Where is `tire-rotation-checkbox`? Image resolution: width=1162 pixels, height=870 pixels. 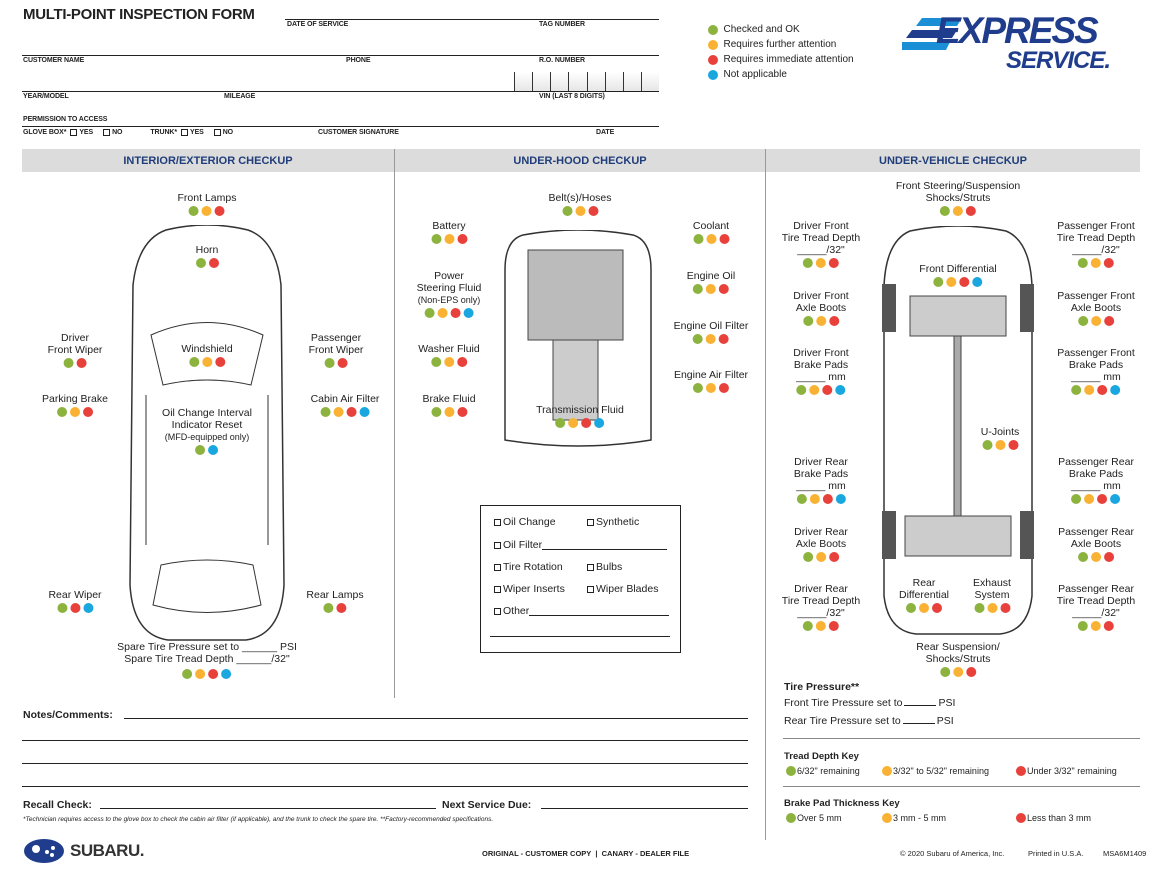 tire-rotation-checkbox is located at coordinates (497, 567).